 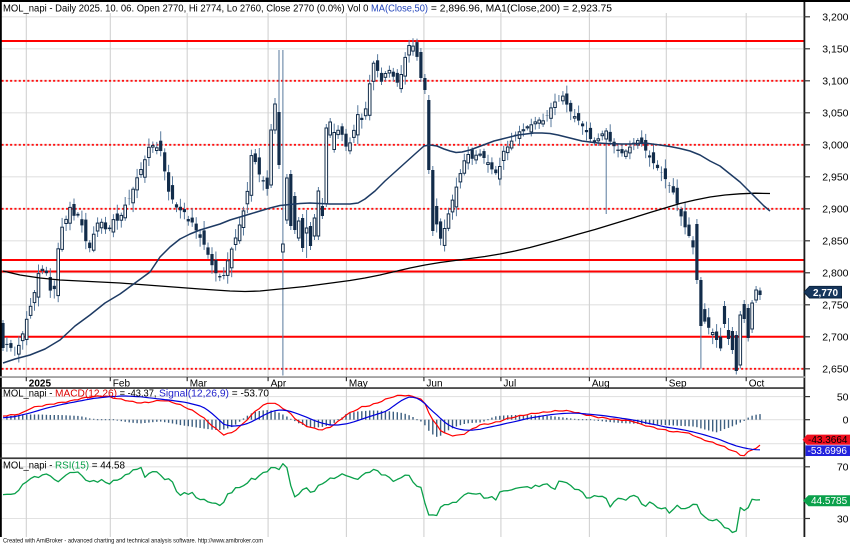 I want to click on svg-text: Signal(12,26,9), so click(x=194, y=394).